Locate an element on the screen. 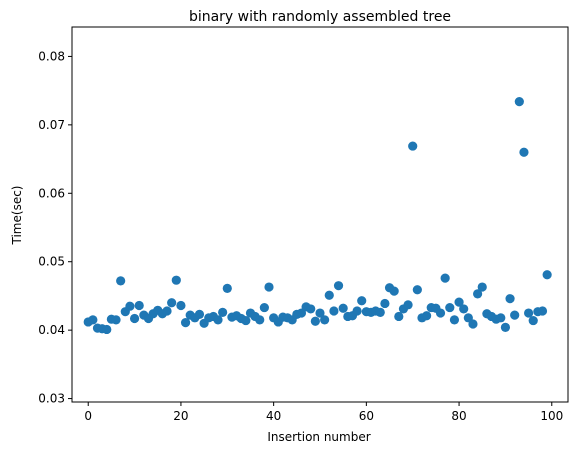 This screenshot has width=576, height=453. y-tick-label: 0.06 is located at coordinates (51, 193).